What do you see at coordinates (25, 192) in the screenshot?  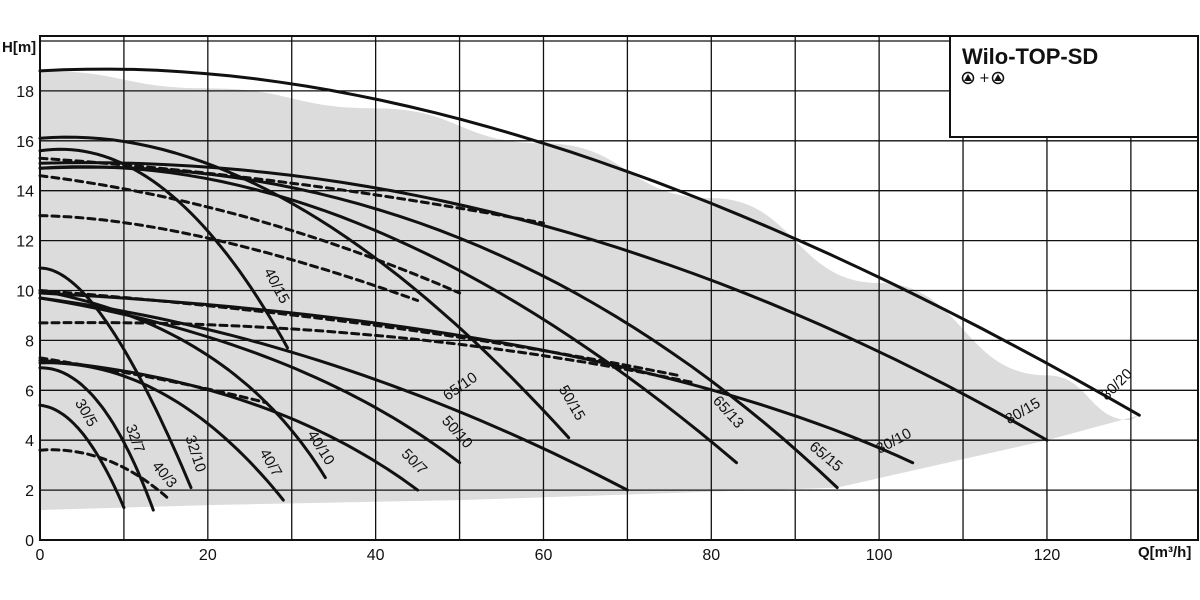 I see `y-tick-label: 14` at bounding box center [25, 192].